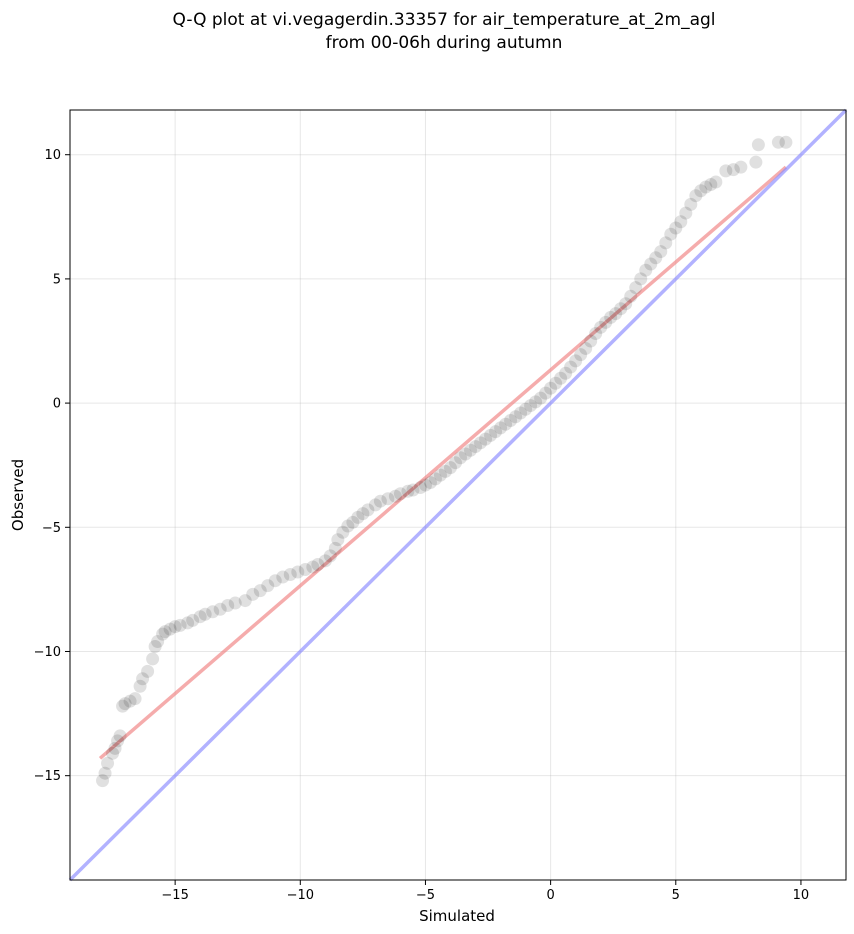 The height and width of the screenshot is (934, 854). What do you see at coordinates (425, 895) in the screenshot?
I see `x-tick-label: −5` at bounding box center [425, 895].